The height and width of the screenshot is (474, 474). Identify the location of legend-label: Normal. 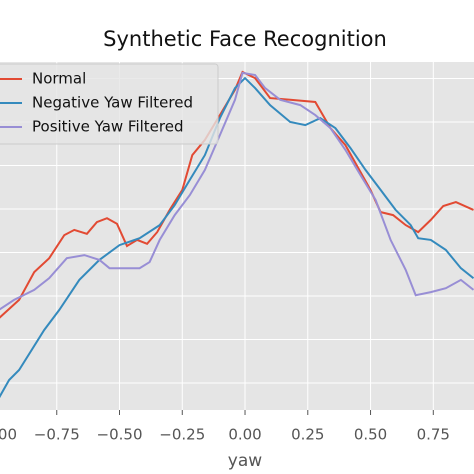
(59, 79).